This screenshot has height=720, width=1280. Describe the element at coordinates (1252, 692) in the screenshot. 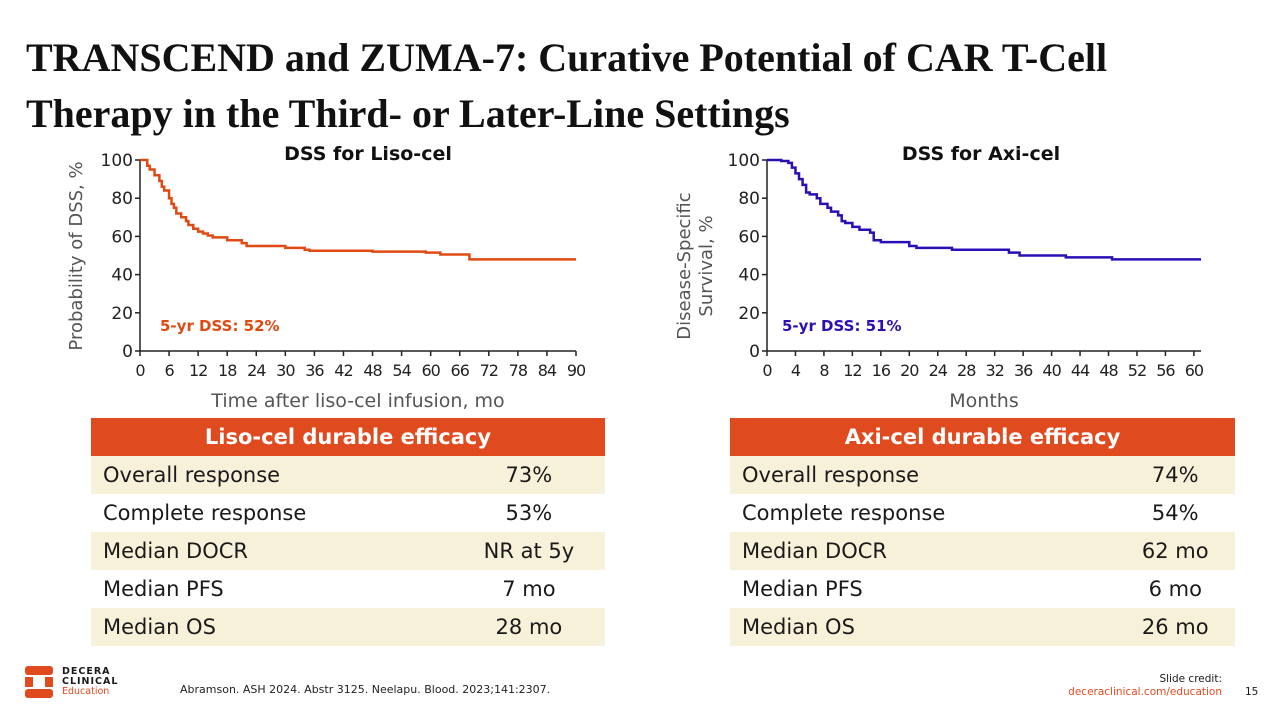

I see `page-number: 15` at that location.